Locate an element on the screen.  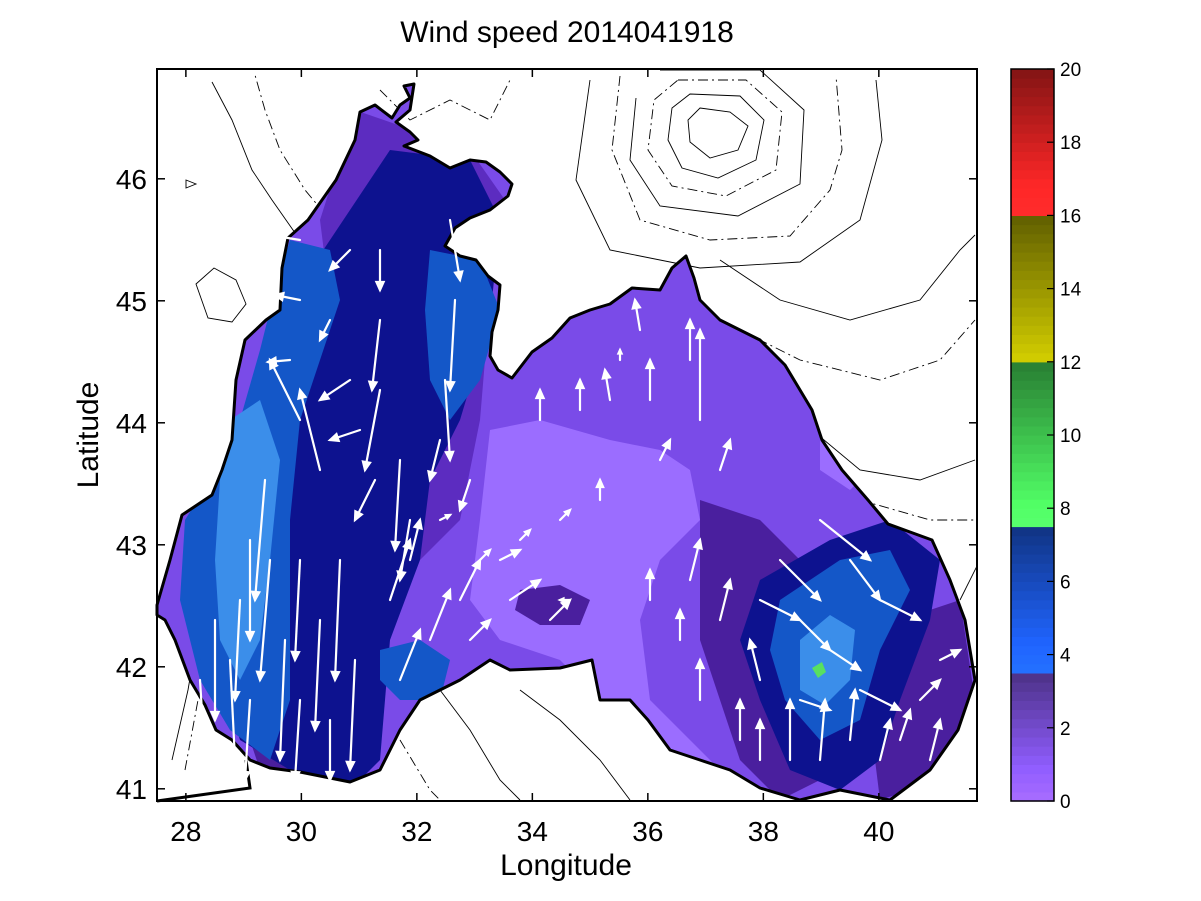
figure-title: Wind speed 2014041918 is located at coordinates (567, 32).